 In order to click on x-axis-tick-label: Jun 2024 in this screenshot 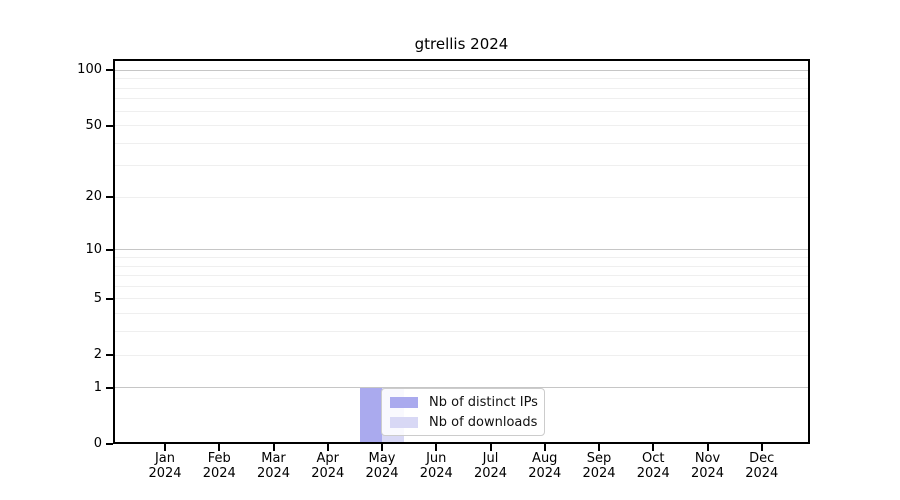, I will do `click(436, 466)`.